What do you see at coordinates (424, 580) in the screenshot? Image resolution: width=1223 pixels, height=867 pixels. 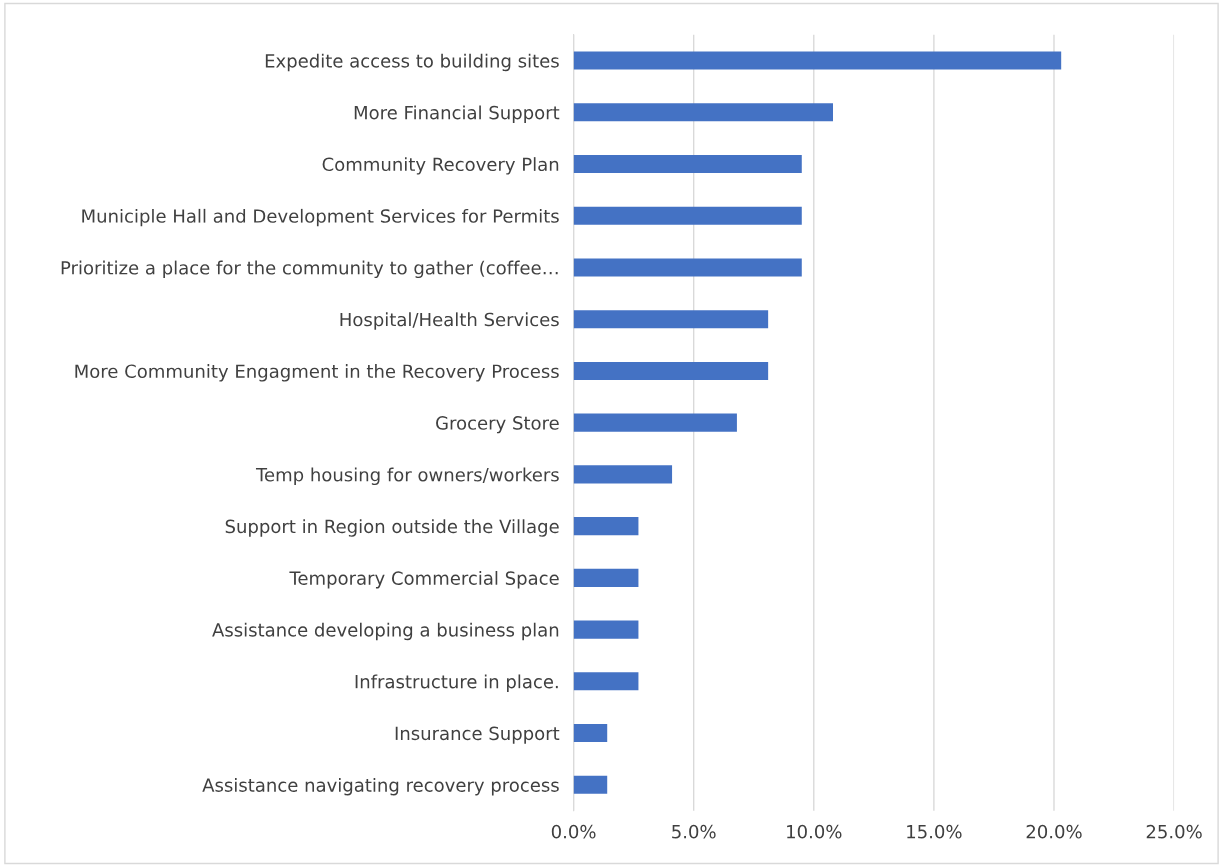 I see `y-tick-label: Temporary Commercial Space` at bounding box center [424, 580].